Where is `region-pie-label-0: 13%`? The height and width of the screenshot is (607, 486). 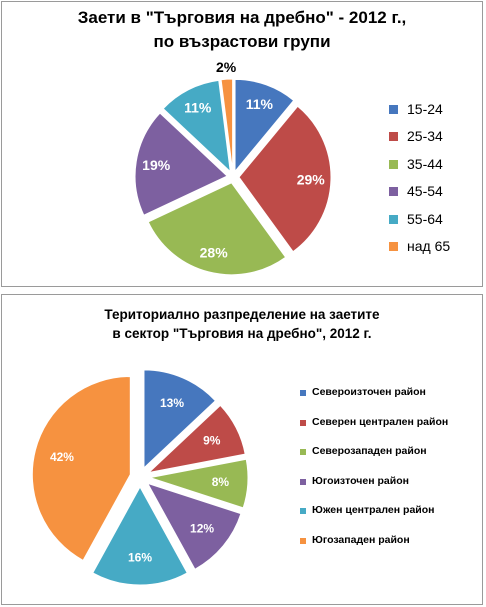
region-pie-label-0: 13% is located at coordinates (172, 403).